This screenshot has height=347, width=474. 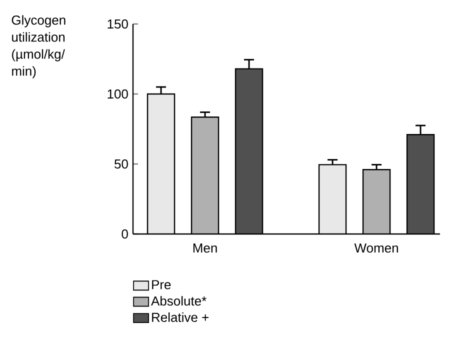 I want to click on y-tick-label: 0, so click(x=125, y=234).